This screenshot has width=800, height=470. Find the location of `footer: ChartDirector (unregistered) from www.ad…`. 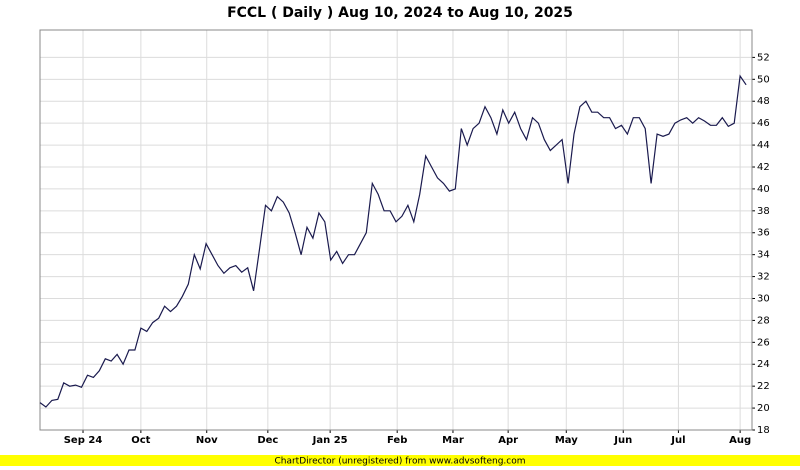

footer: ChartDirector (unregistered) from www.ad… is located at coordinates (399, 462).